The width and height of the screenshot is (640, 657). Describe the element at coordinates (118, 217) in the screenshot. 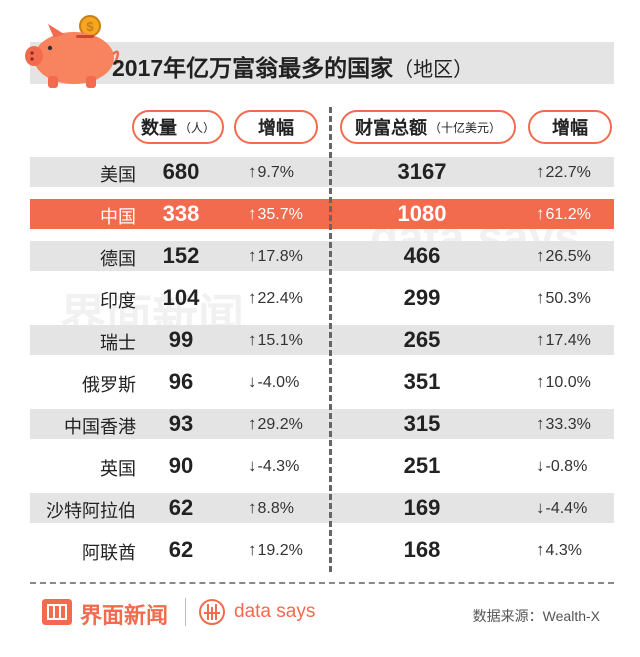

I see `cell-country: 中国` at that location.